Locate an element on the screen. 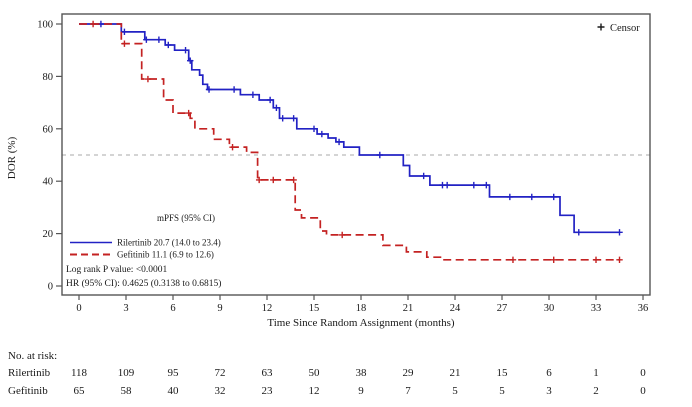 The image size is (692, 407). risk-count: 6 is located at coordinates (549, 373).